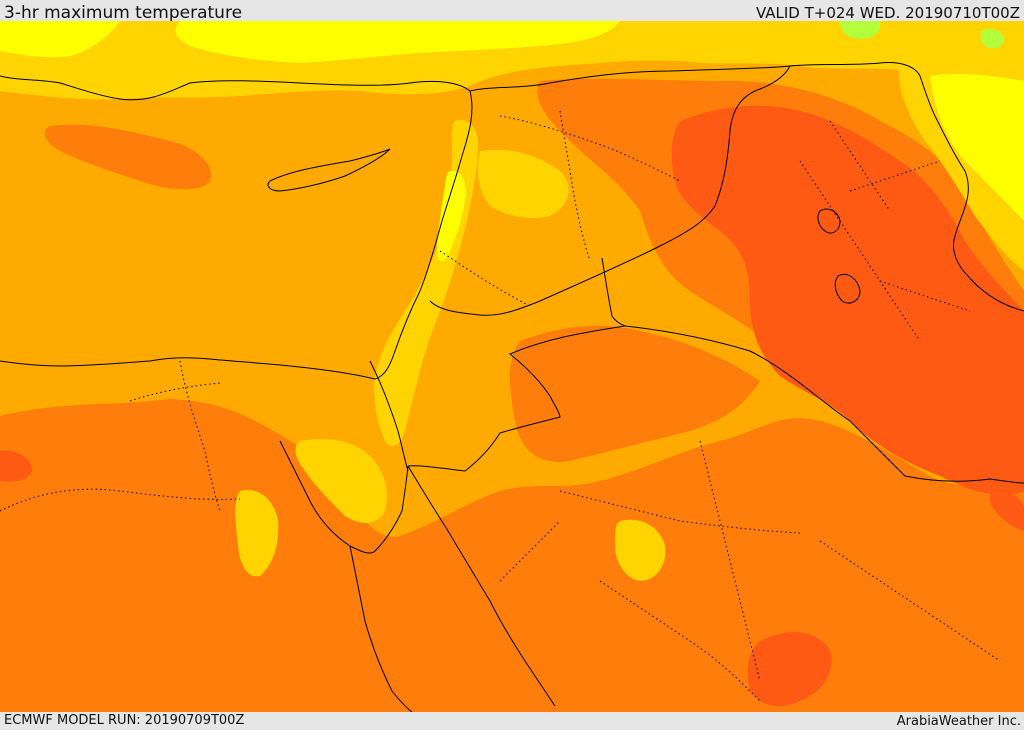  What do you see at coordinates (789, 669) in the screenshot?
I see `zone-hottest-saudi-south` at bounding box center [789, 669].